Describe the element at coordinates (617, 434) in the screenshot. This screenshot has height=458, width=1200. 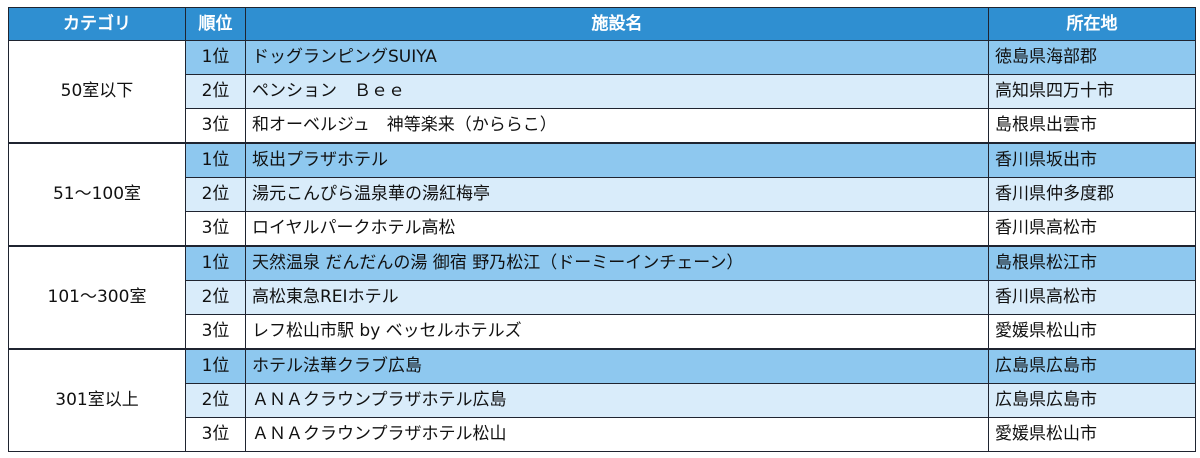
I see `facility-cell: ＡＮＡクラウンプラザホテル松山` at that location.